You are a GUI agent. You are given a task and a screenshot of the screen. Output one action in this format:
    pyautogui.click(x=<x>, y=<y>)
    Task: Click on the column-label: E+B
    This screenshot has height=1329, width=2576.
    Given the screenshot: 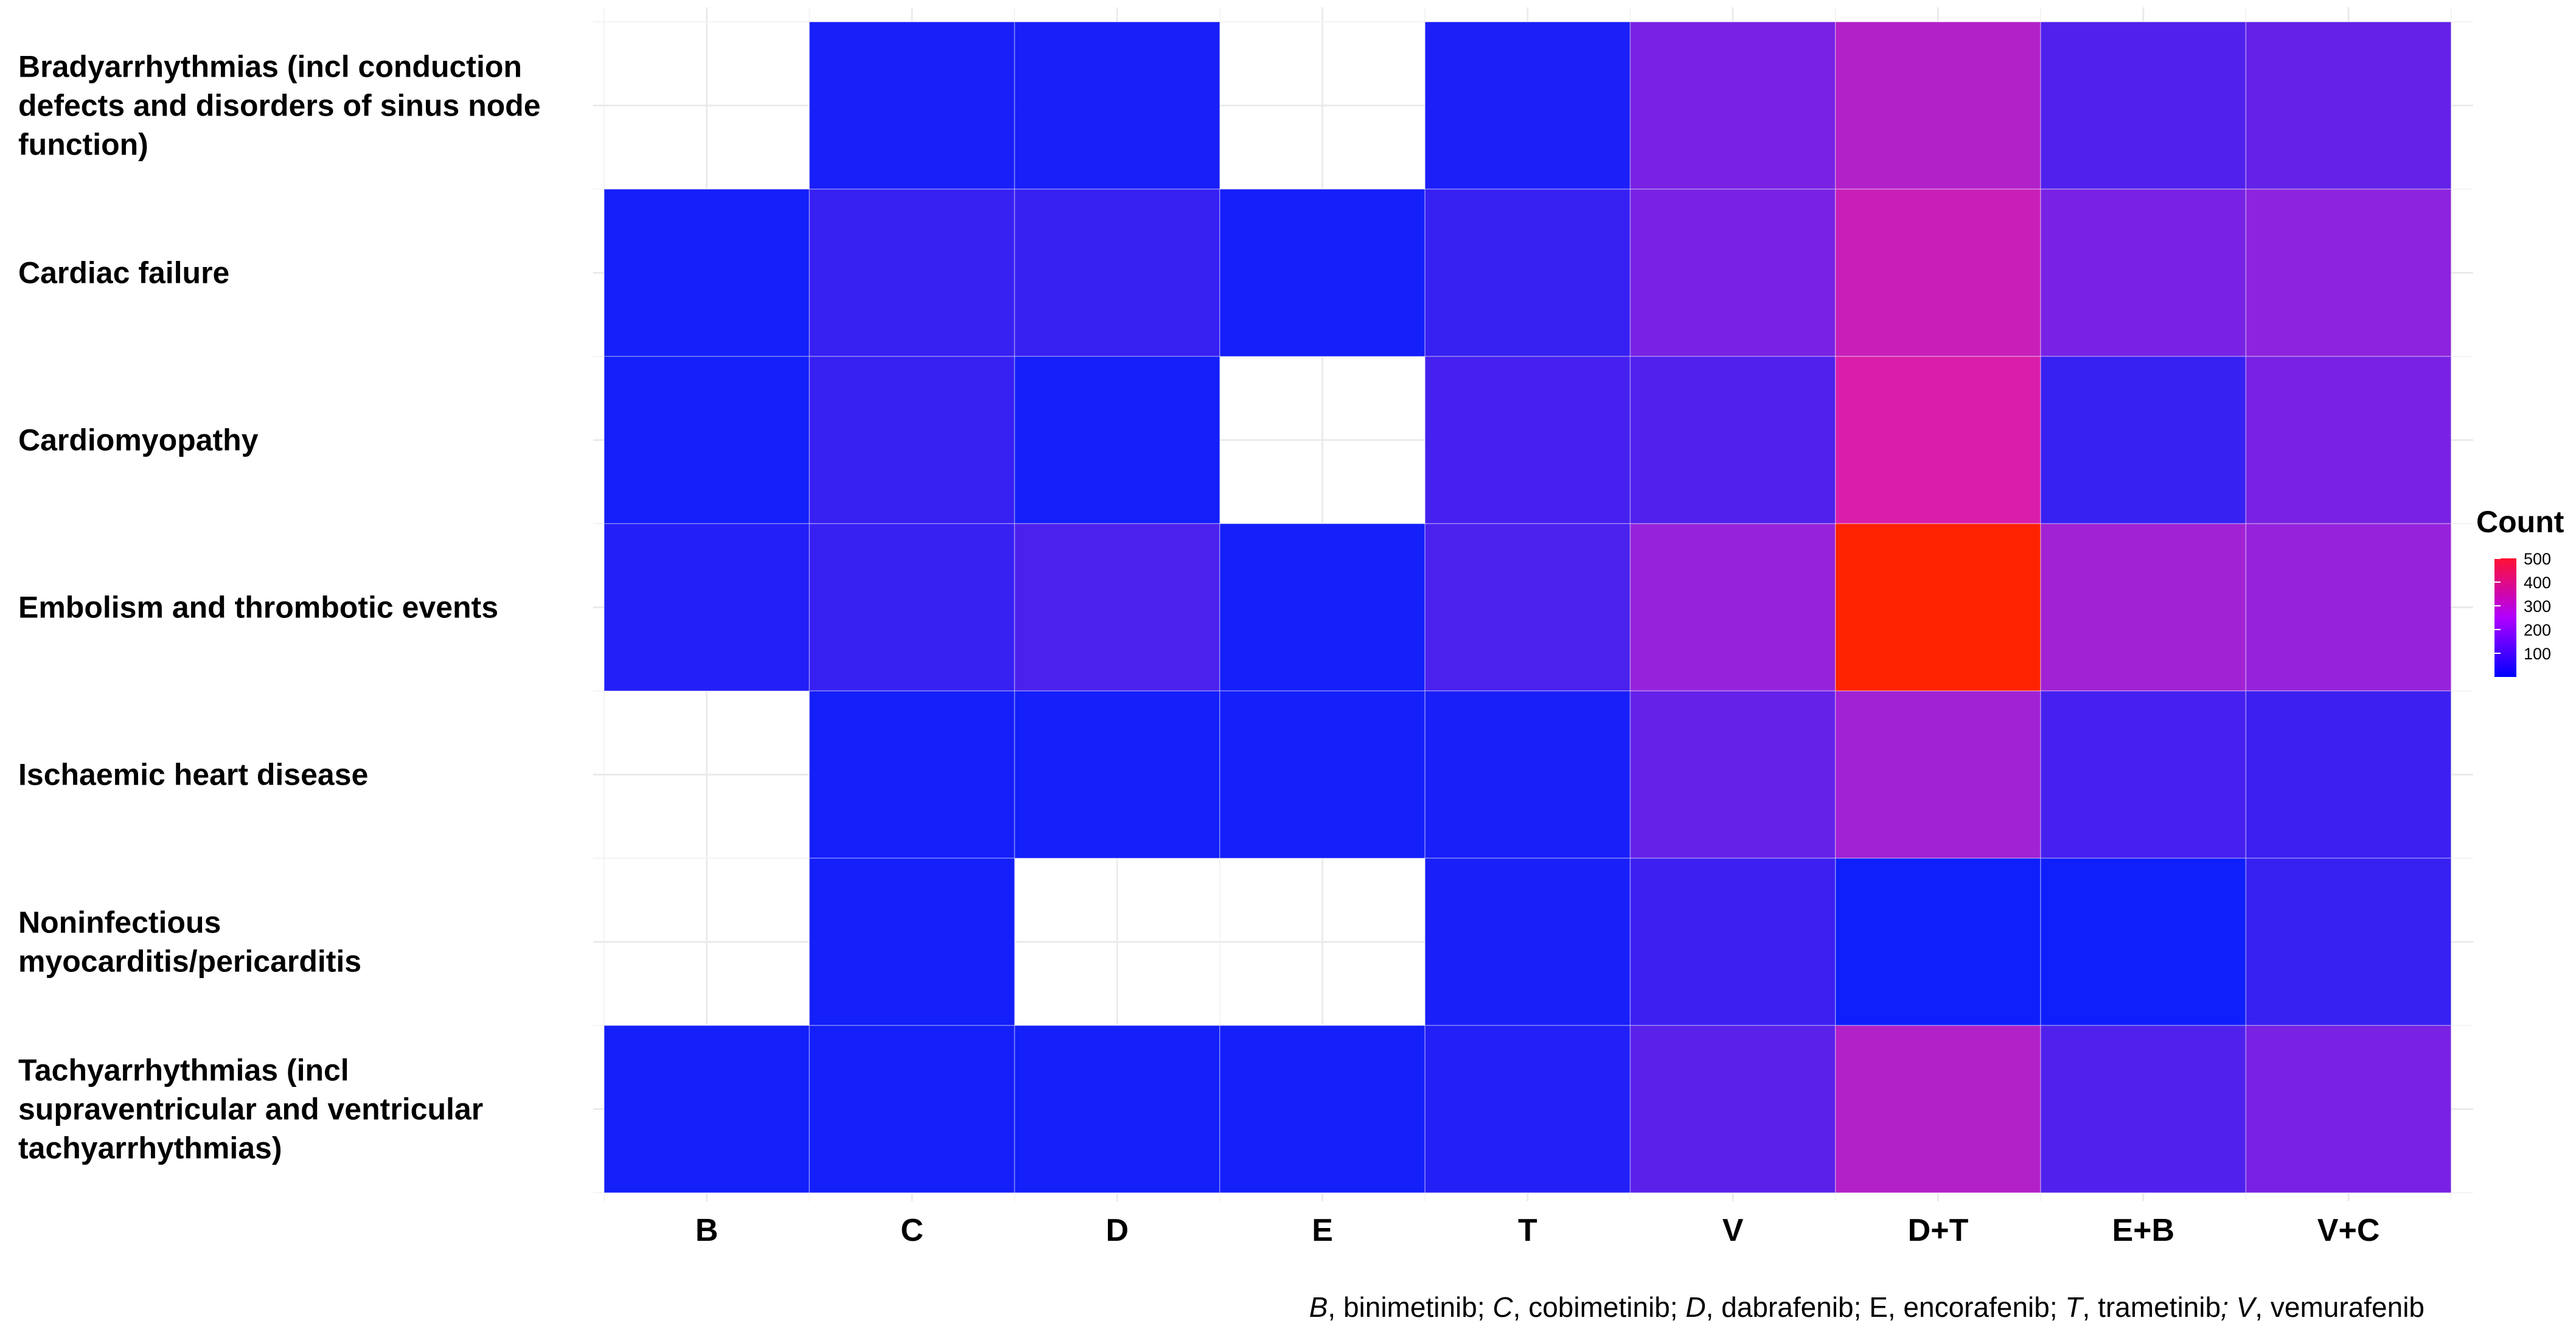 What is the action you would take?
    pyautogui.click(x=2143, y=1230)
    